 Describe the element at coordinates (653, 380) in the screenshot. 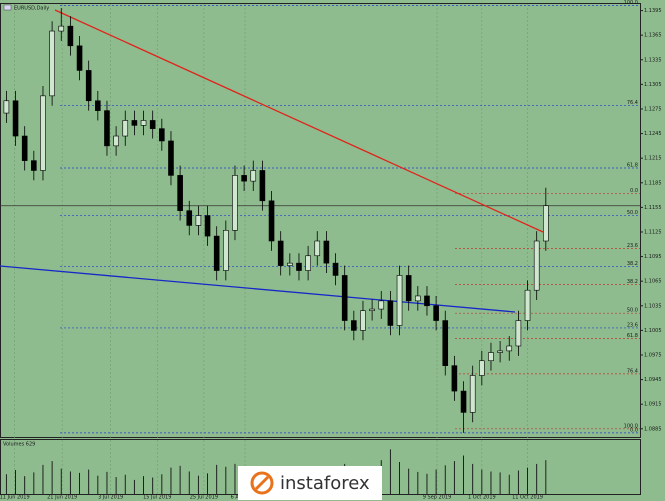

I see `y-tick-label: 1.0945` at that location.